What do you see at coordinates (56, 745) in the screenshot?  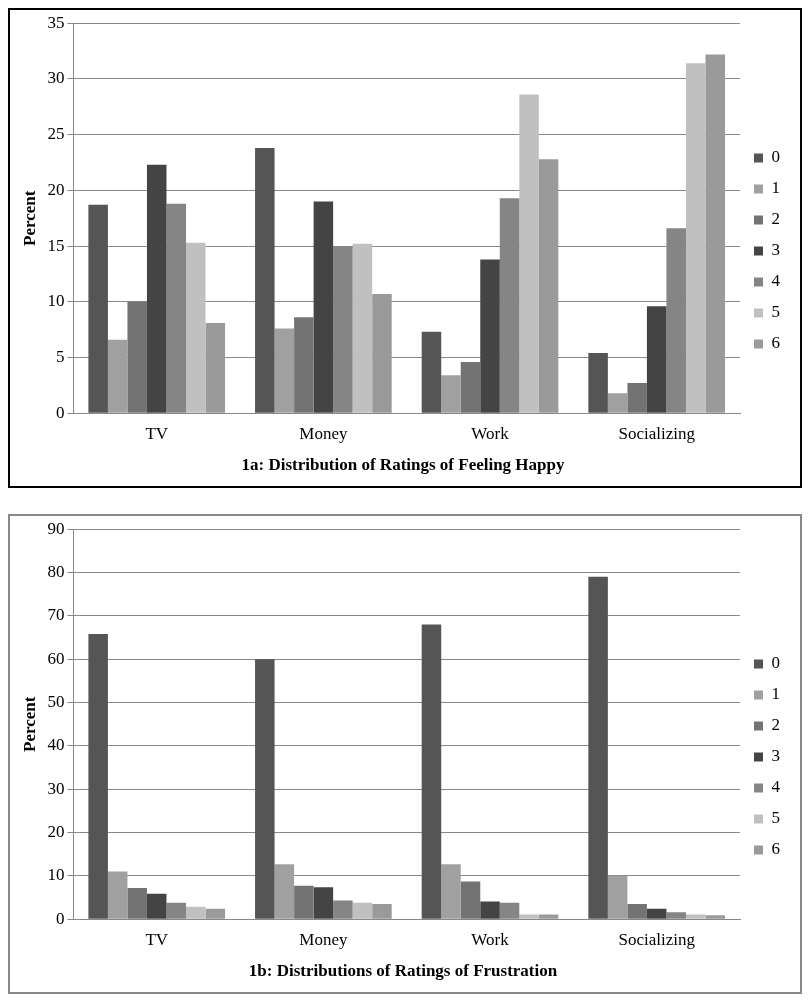 I see `y-tick-label: 40` at bounding box center [56, 745].